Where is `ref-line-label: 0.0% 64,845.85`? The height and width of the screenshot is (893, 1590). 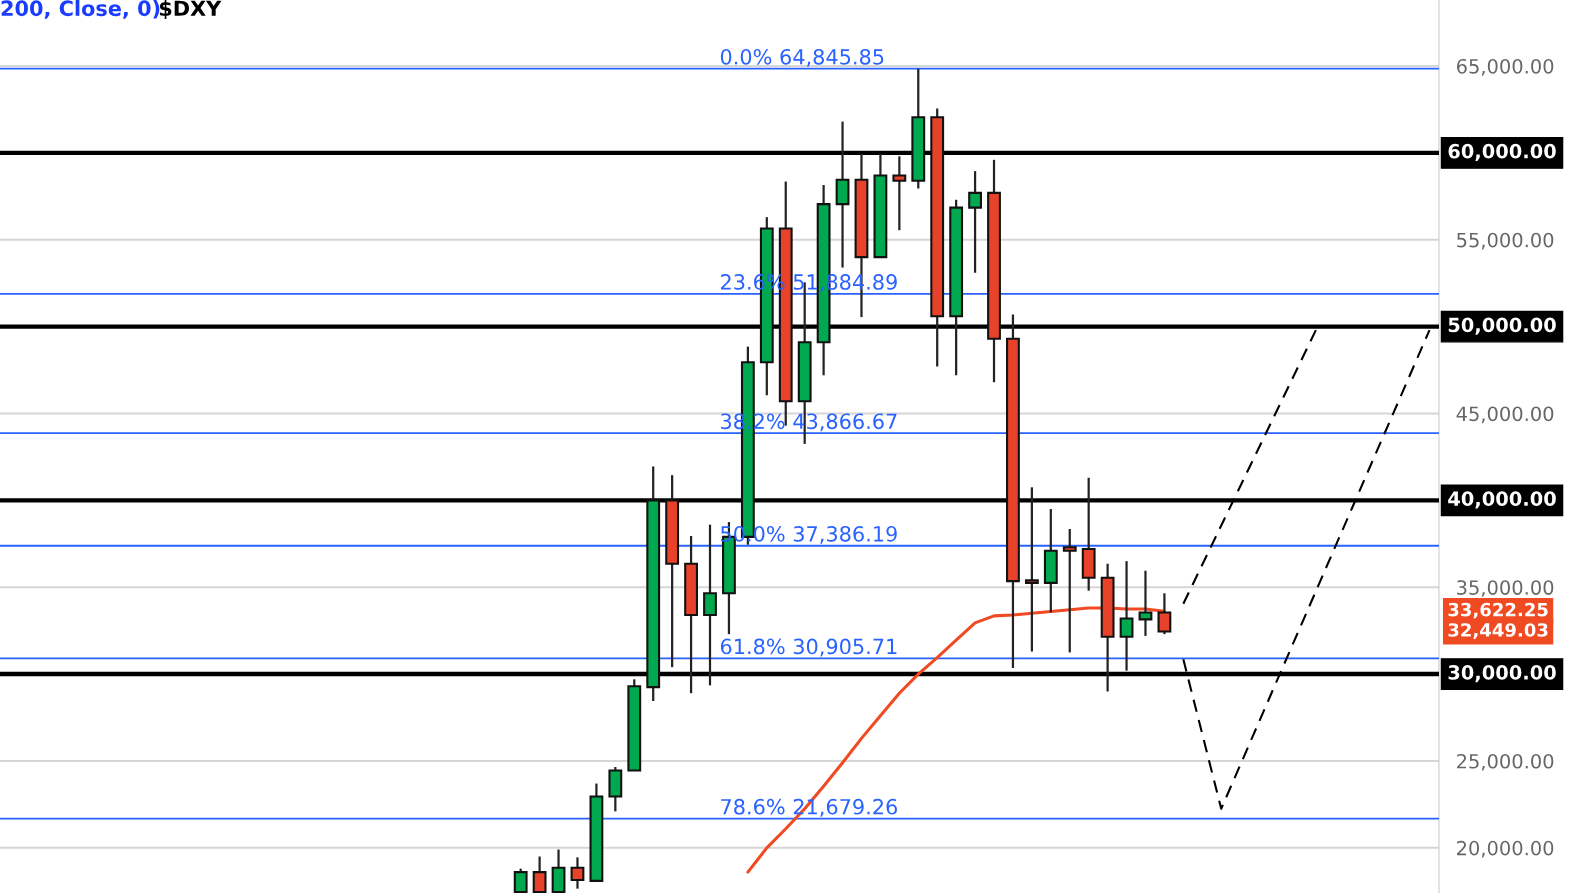 ref-line-label: 0.0% 64,845.85 is located at coordinates (802, 57).